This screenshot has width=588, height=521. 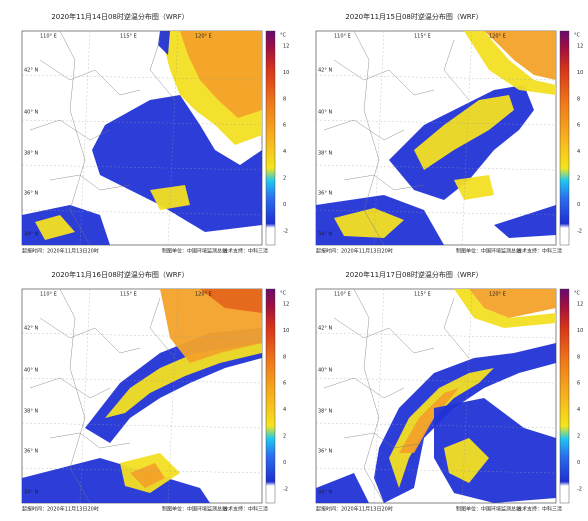 What do you see at coordinates (488, 509) in the screenshot?
I see `footer-unit: 制图单位：中国环境监测总站` at bounding box center [488, 509].